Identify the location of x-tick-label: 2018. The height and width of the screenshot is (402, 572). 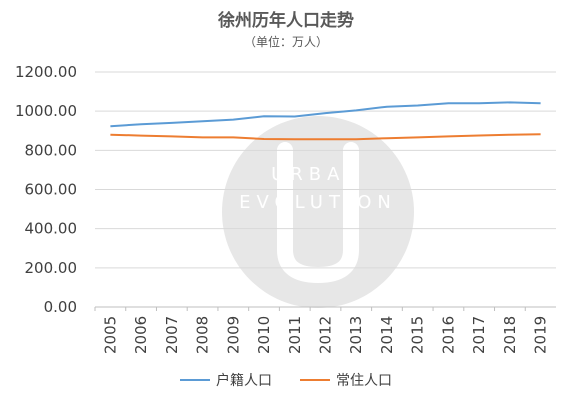
(510, 335).